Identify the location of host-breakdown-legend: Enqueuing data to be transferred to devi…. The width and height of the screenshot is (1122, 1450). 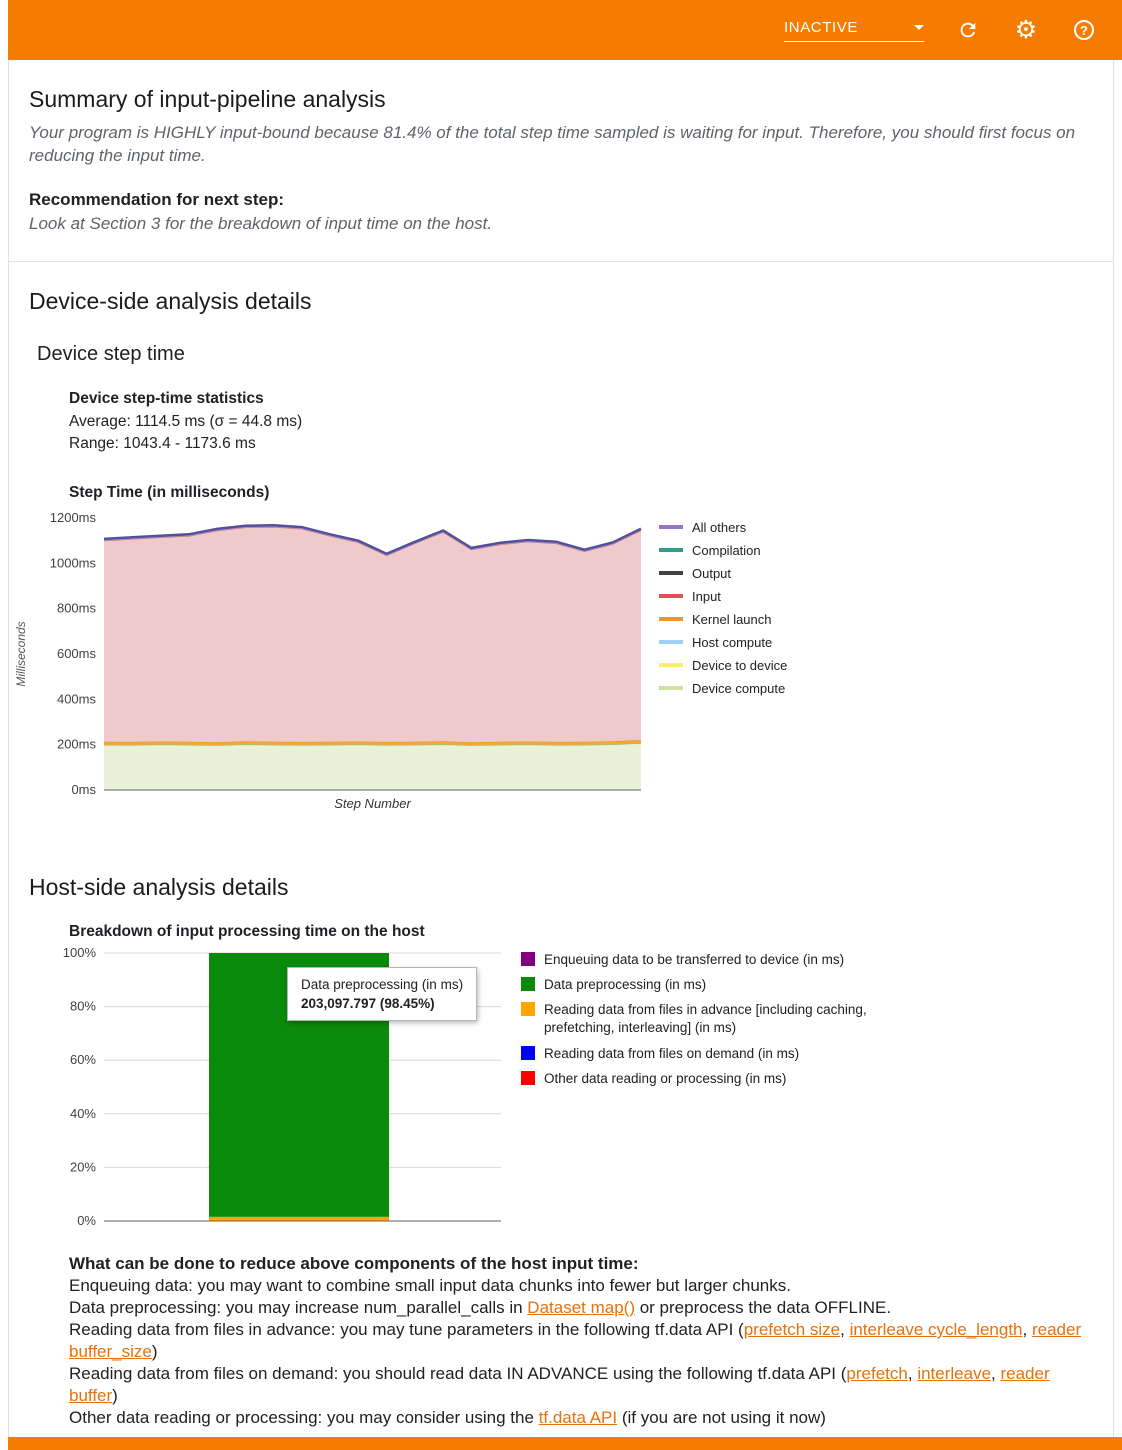
(697, 1023).